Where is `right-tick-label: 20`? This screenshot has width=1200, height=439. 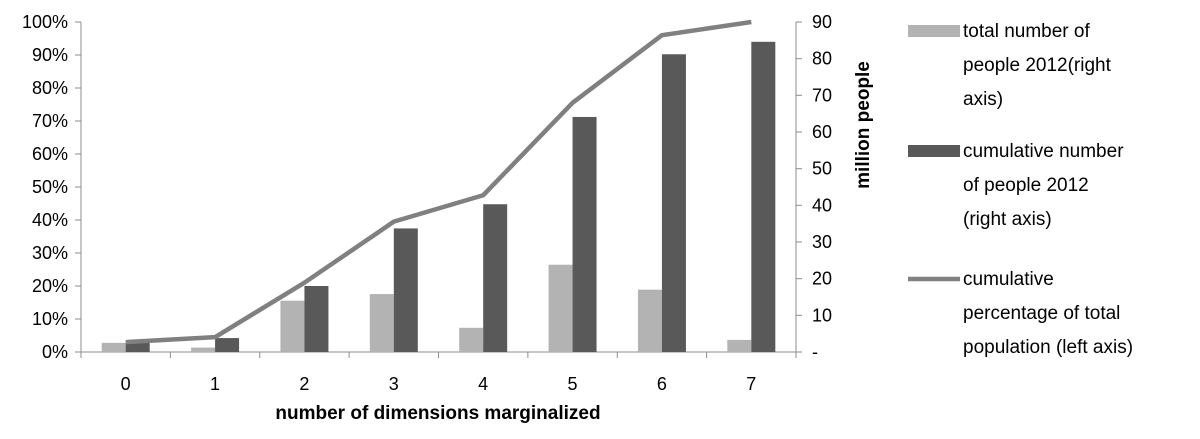
right-tick-label: 20 is located at coordinates (822, 279).